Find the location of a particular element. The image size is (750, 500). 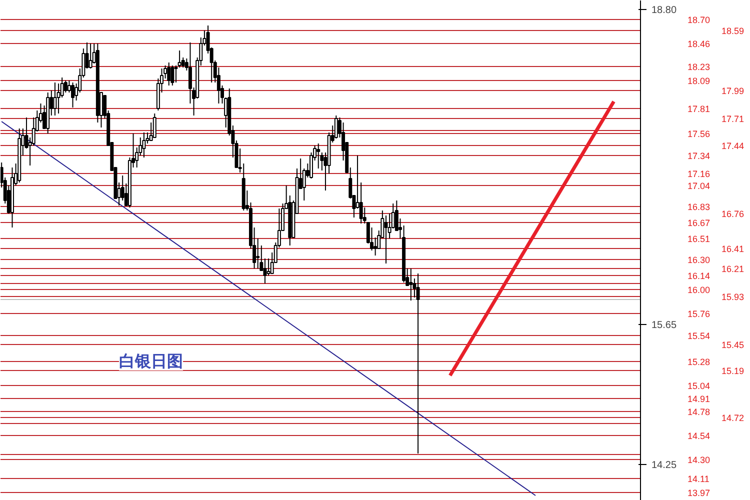

ref-line-label: 14.54 is located at coordinates (699, 436).